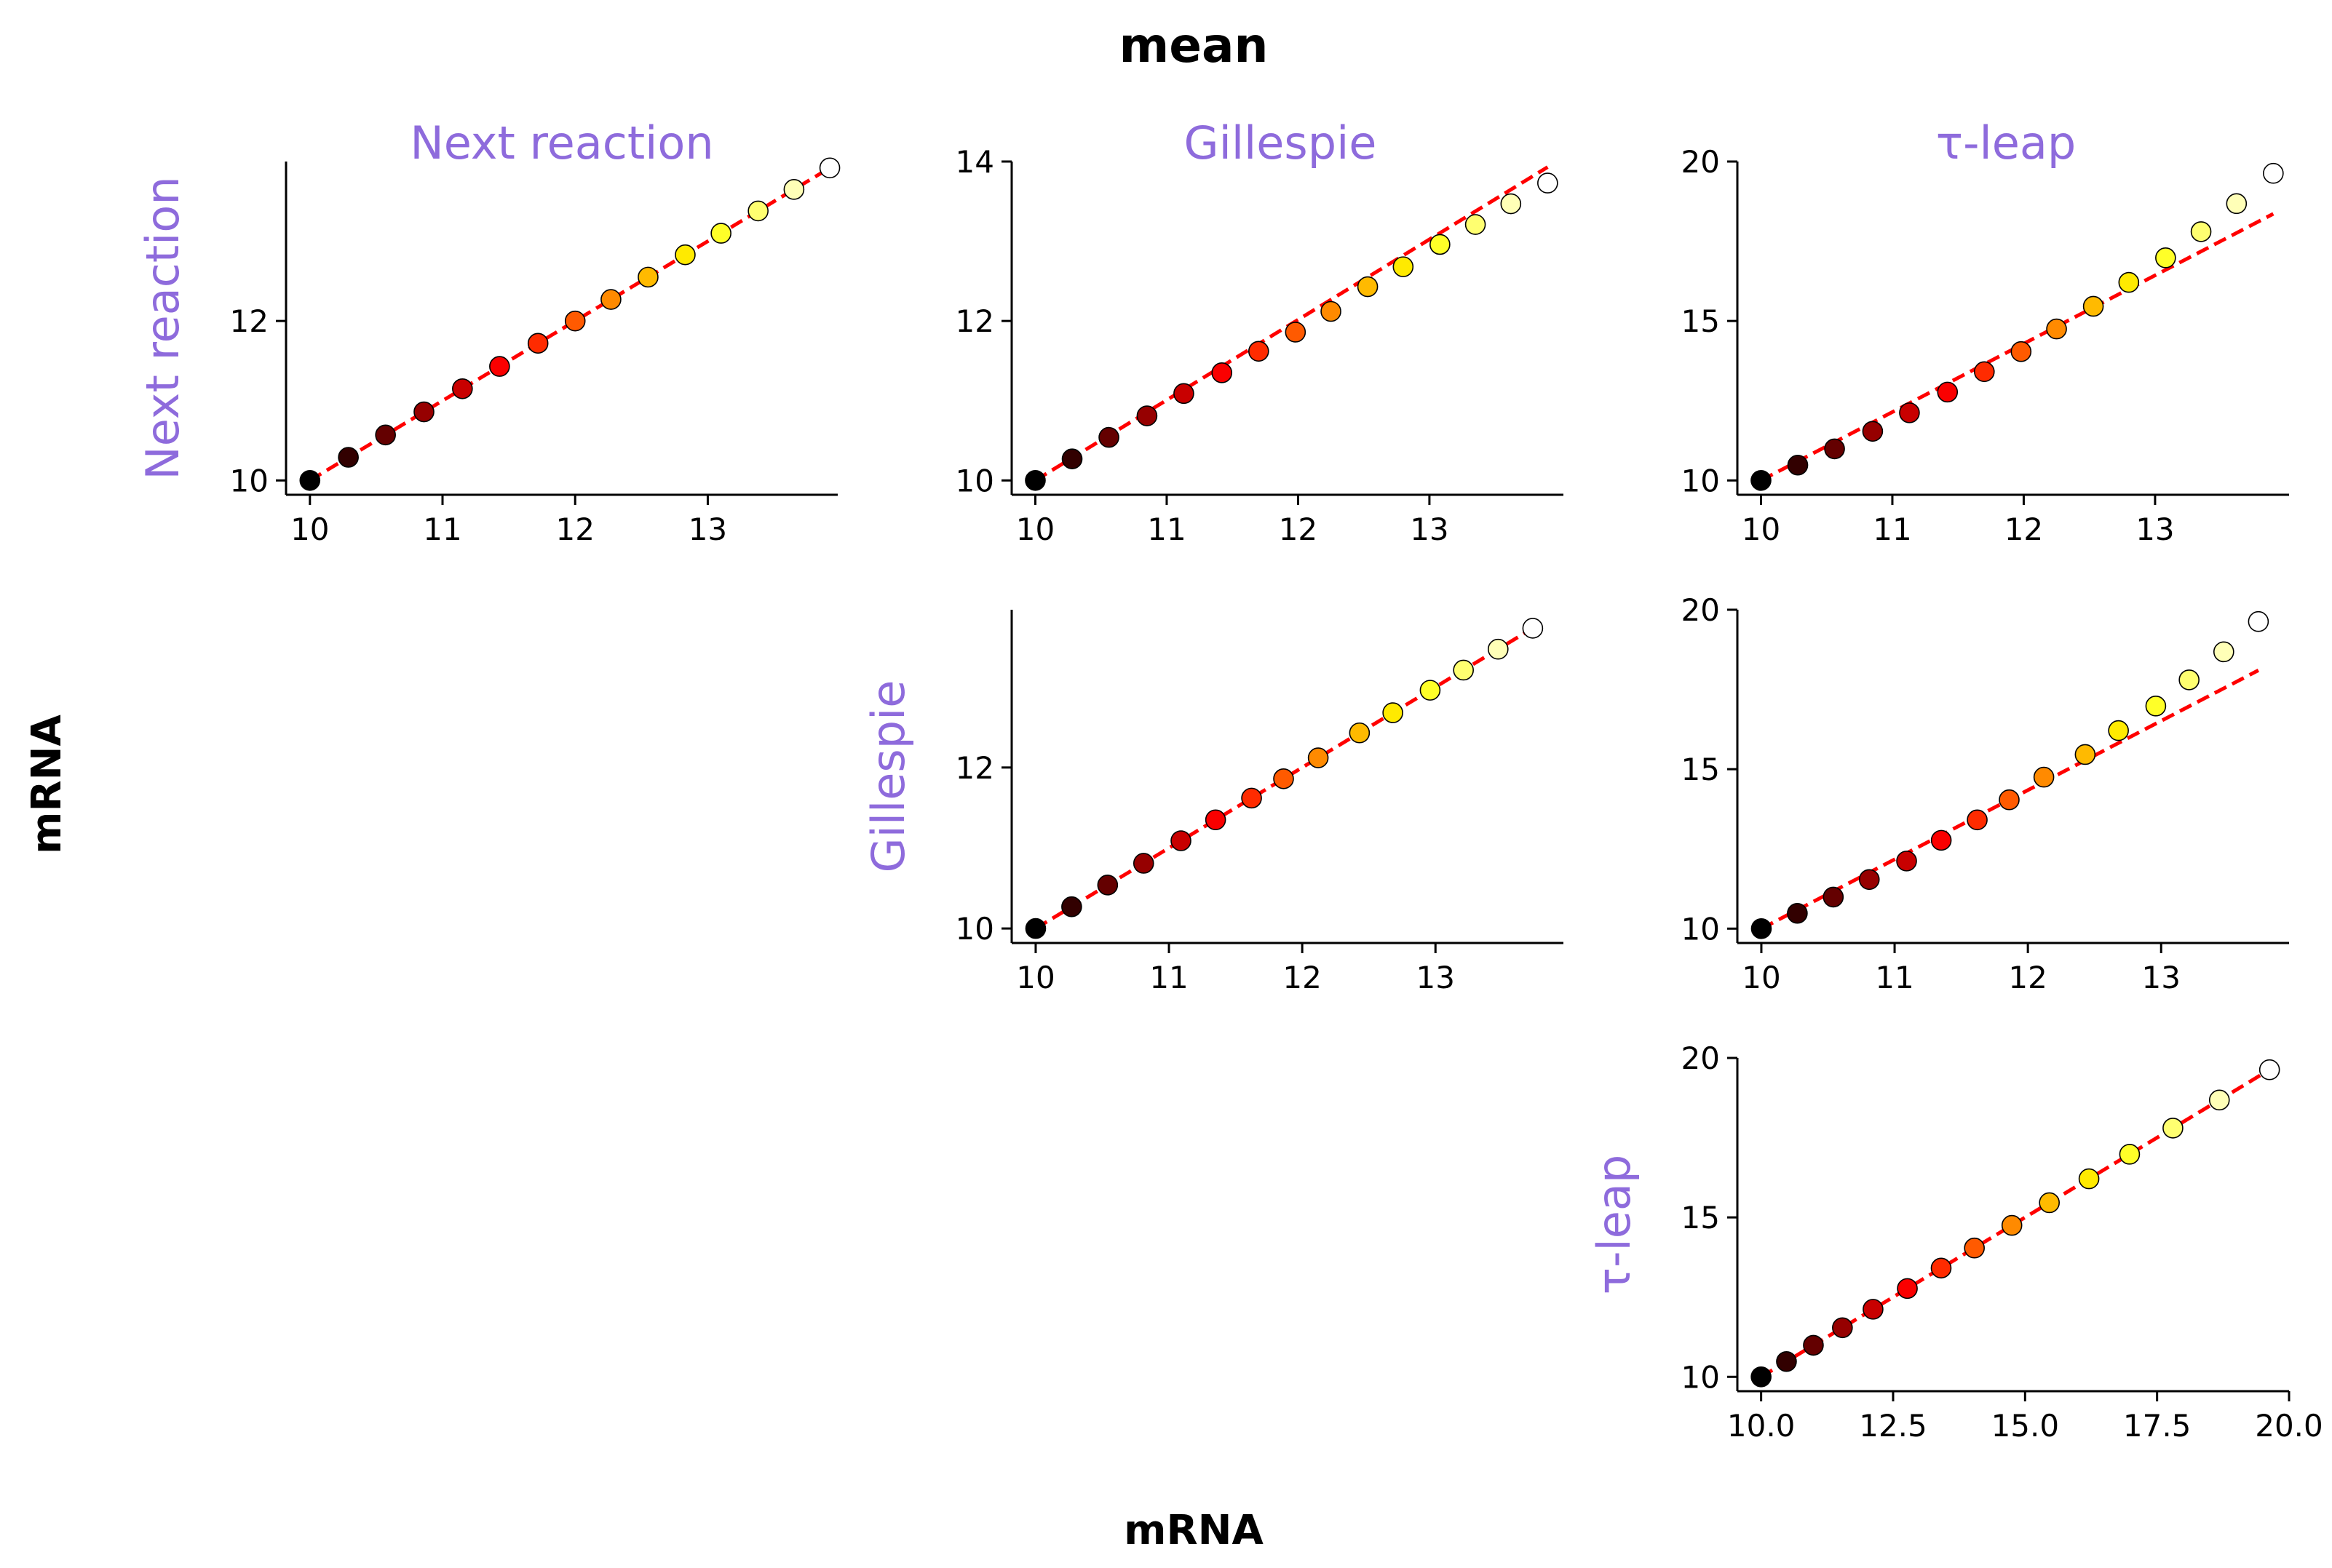 Image resolution: width=2332 pixels, height=1568 pixels. What do you see at coordinates (1761, 1426) in the screenshot?
I see `x-tick-label: 10.0` at bounding box center [1761, 1426].